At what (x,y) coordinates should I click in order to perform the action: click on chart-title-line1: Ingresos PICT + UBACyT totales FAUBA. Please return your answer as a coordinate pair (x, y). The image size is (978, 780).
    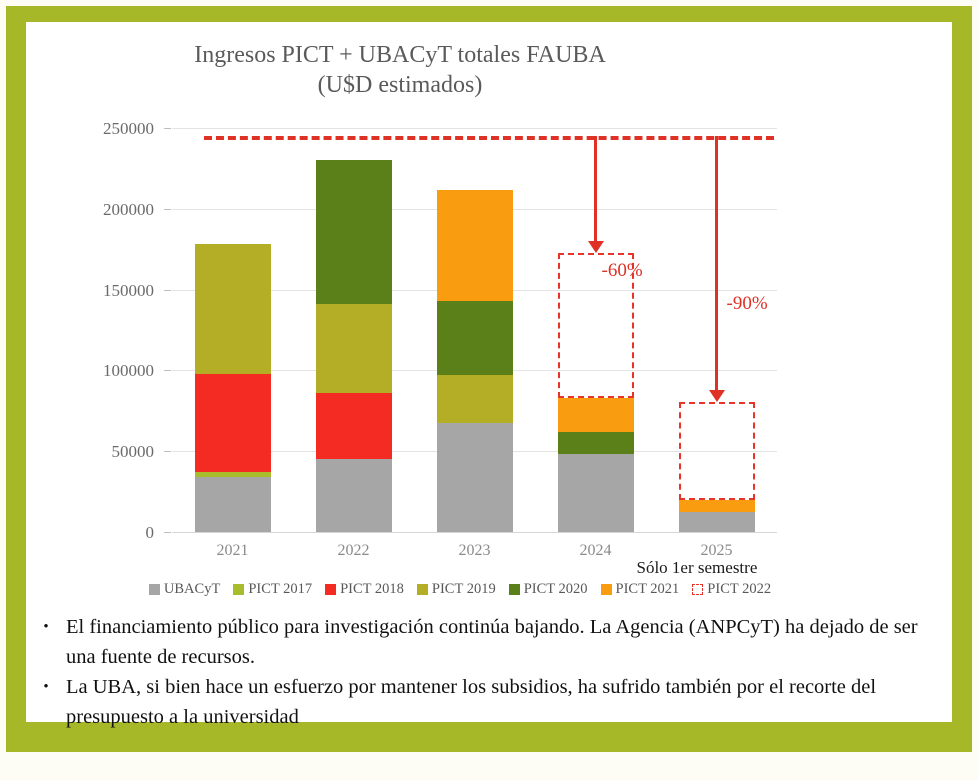
    Looking at the image, I should click on (400, 55).